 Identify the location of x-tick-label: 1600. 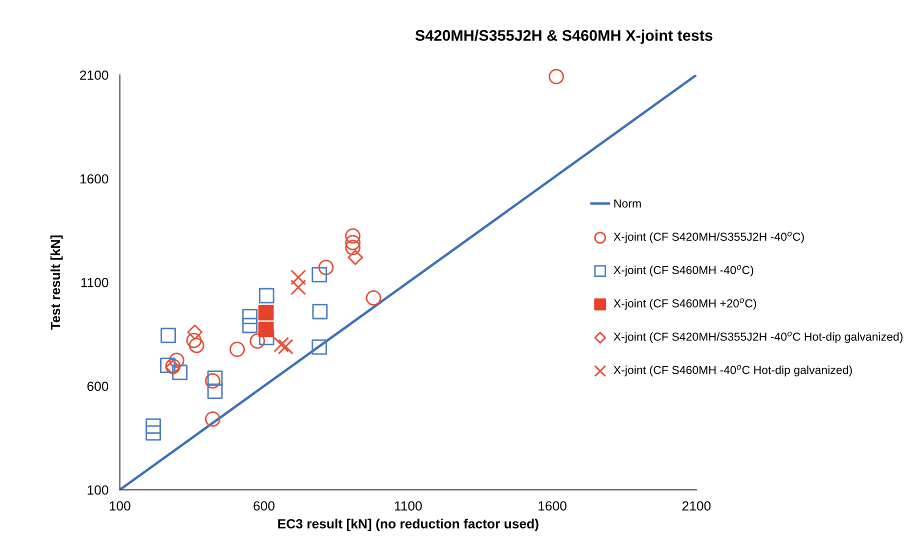
(552, 506).